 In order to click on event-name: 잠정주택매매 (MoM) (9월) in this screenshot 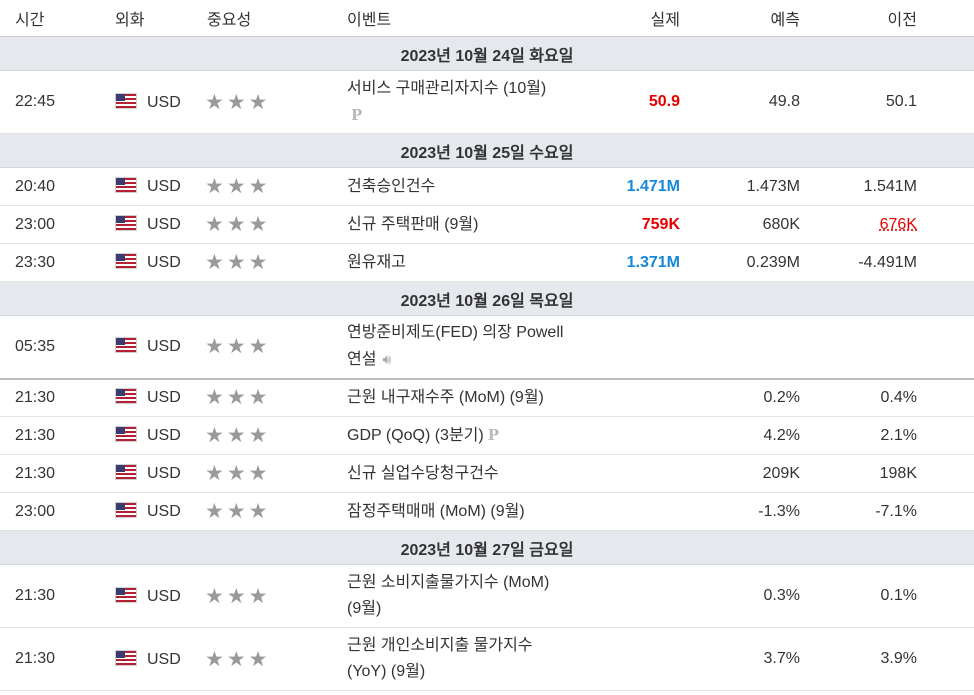, I will do `click(465, 511)`.